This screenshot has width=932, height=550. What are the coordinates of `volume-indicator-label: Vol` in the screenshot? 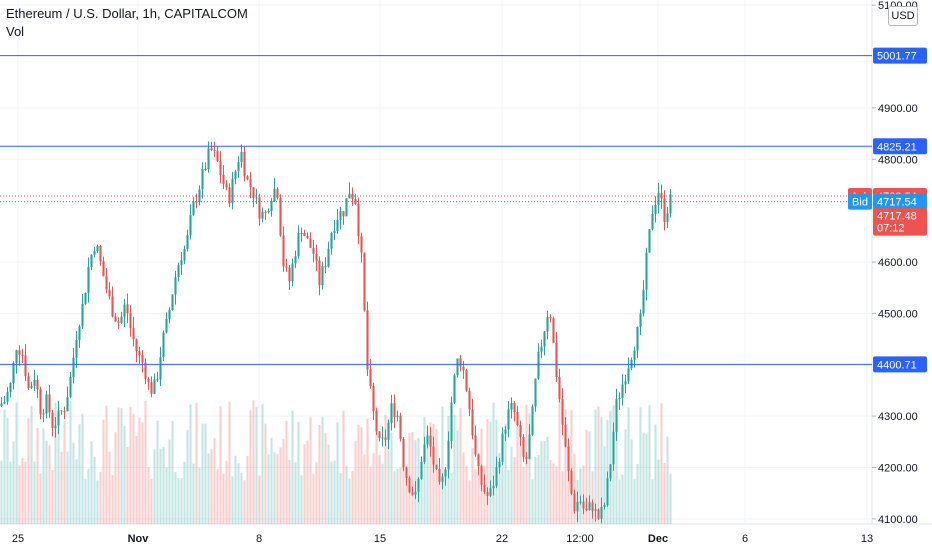 It's located at (15, 31).